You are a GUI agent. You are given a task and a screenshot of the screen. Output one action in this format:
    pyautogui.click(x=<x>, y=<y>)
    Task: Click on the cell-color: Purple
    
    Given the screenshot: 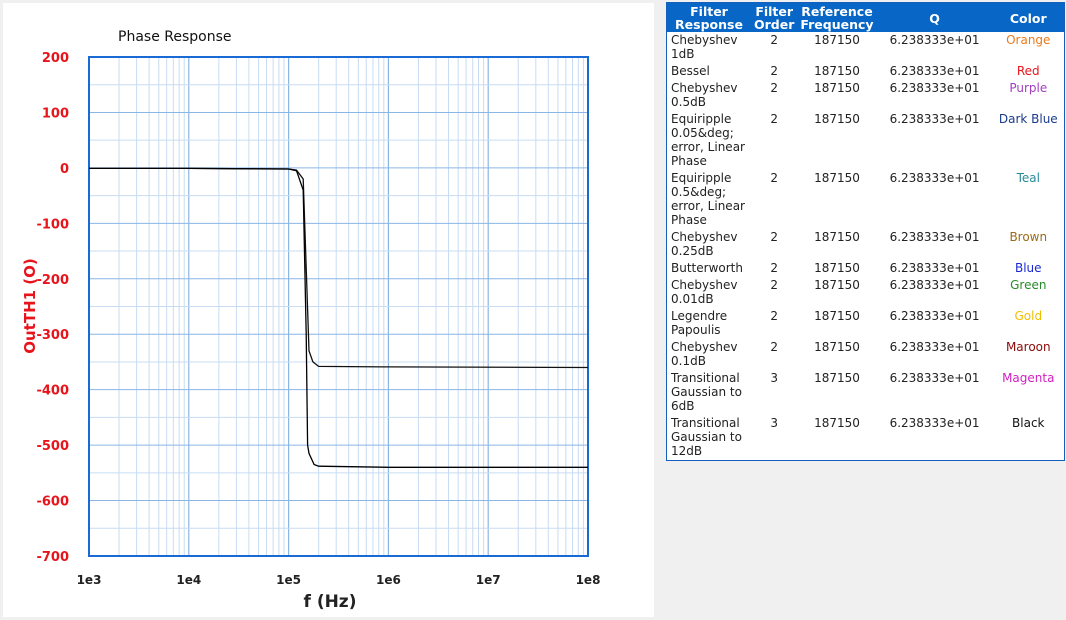 What is the action you would take?
    pyautogui.click(x=1028, y=88)
    